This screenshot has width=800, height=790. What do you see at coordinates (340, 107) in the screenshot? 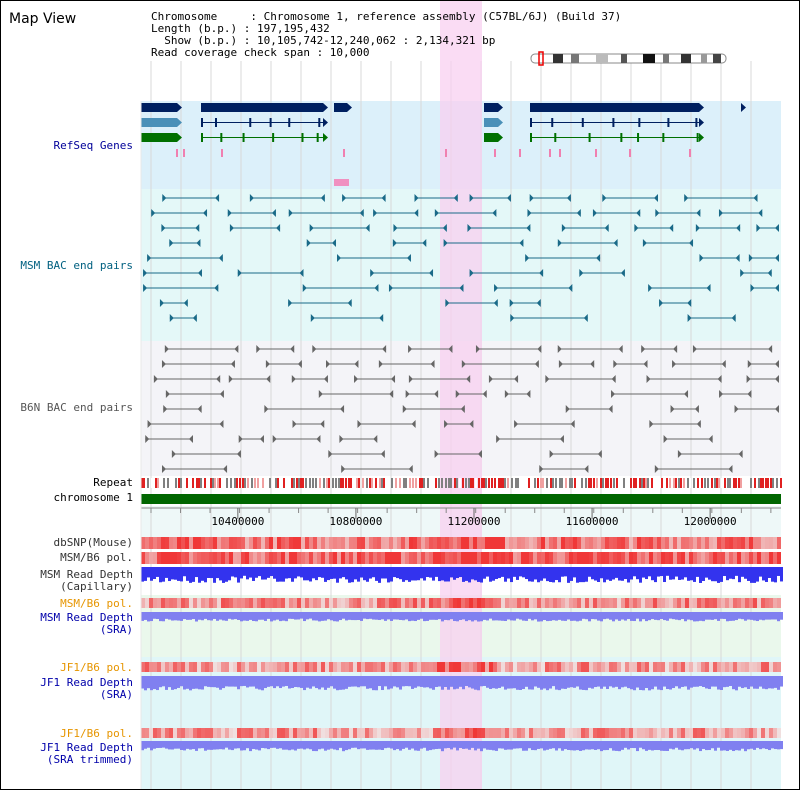
I see `gene-block` at bounding box center [340, 107].